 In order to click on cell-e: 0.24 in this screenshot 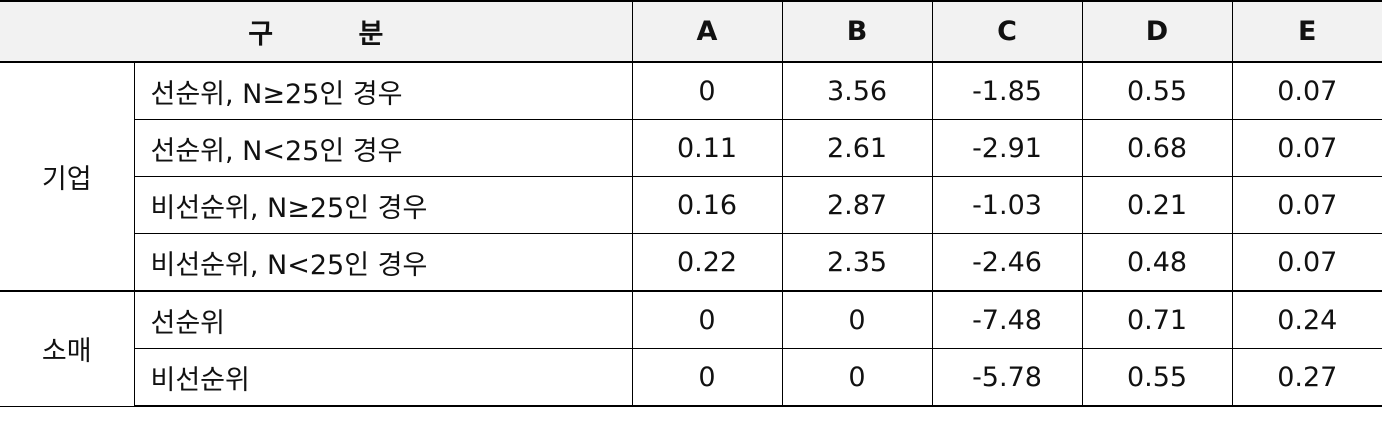, I will do `click(1306, 319)`.